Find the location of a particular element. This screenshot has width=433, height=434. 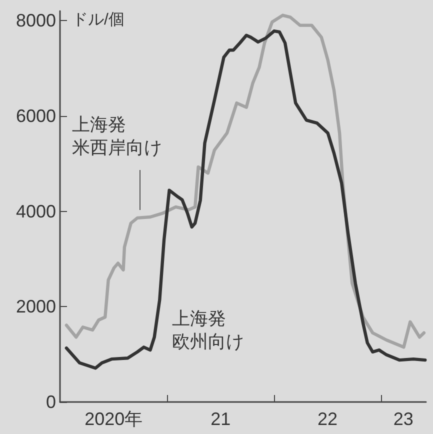

y-tick-label: 0 is located at coordinates (51, 402).